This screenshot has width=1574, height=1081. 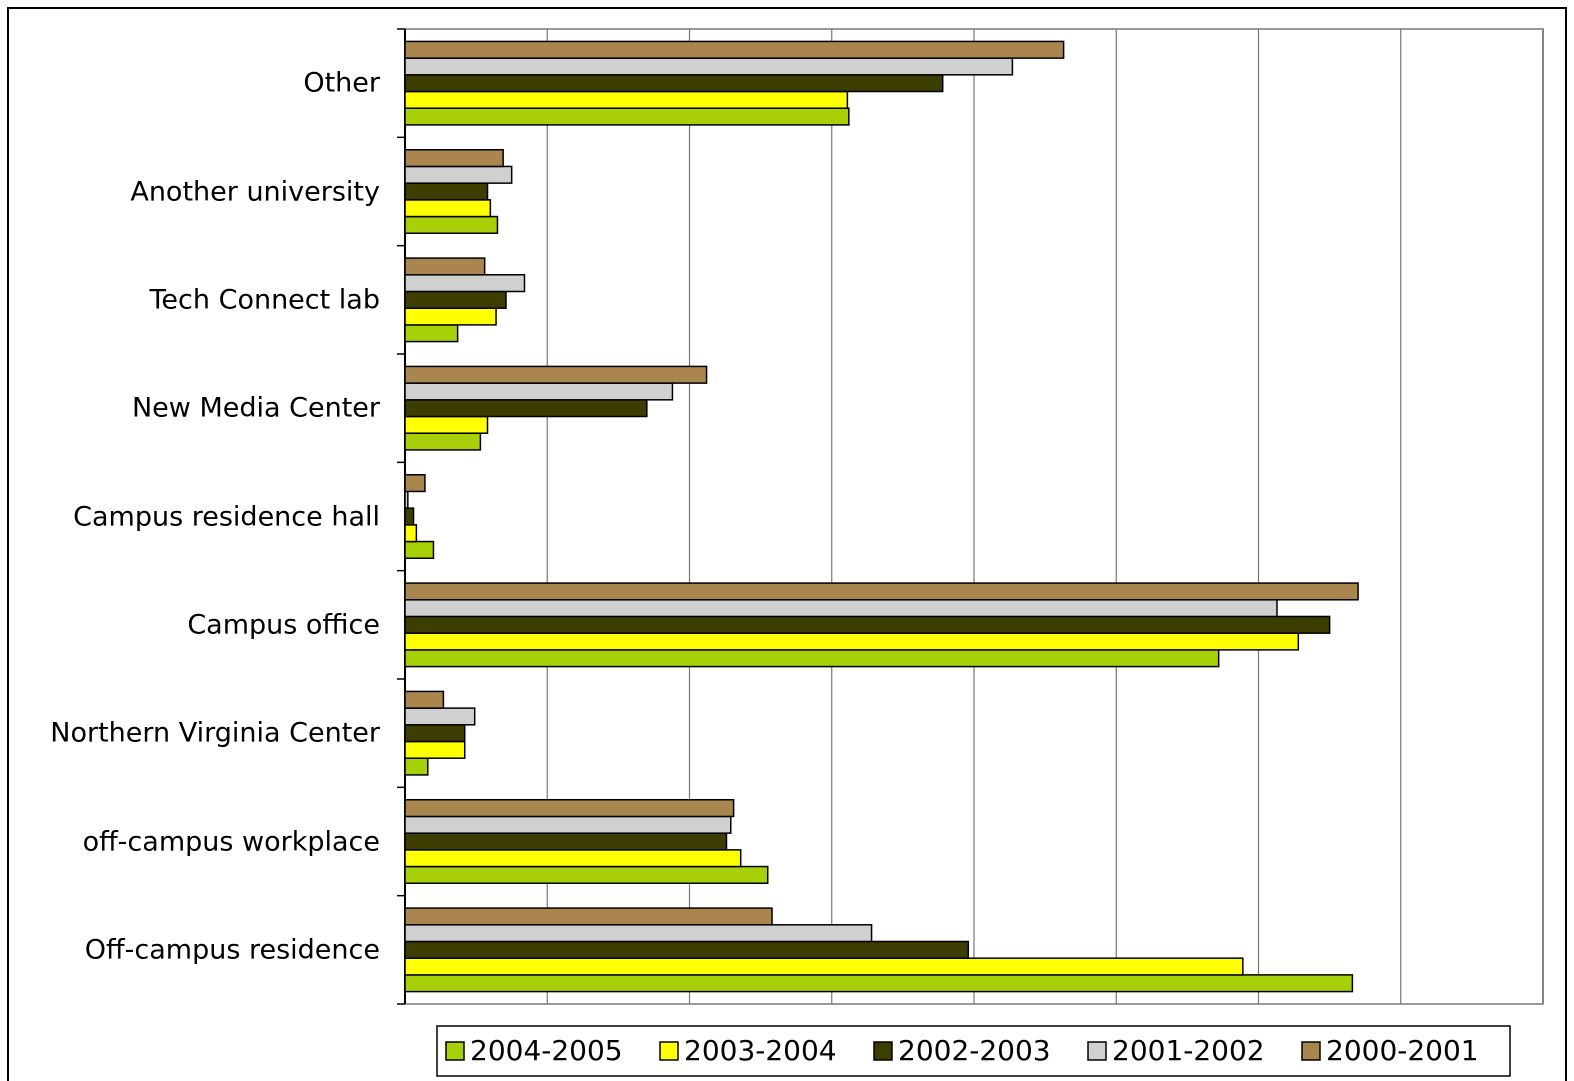 I want to click on legend-box, so click(x=973, y=1051).